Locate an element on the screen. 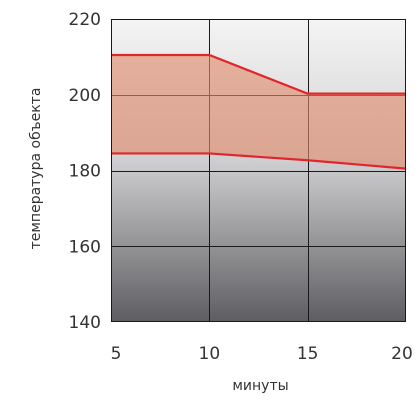 The image size is (420, 405). x-tick-label-20: 20 is located at coordinates (402, 354).